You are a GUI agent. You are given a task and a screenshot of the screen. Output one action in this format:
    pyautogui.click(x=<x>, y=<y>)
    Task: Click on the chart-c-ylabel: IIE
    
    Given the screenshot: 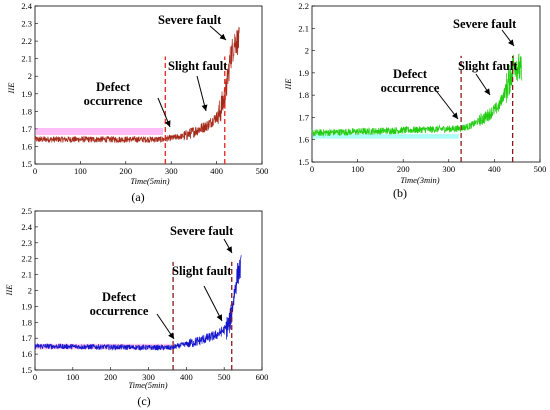 What is the action you would take?
    pyautogui.click(x=9, y=290)
    